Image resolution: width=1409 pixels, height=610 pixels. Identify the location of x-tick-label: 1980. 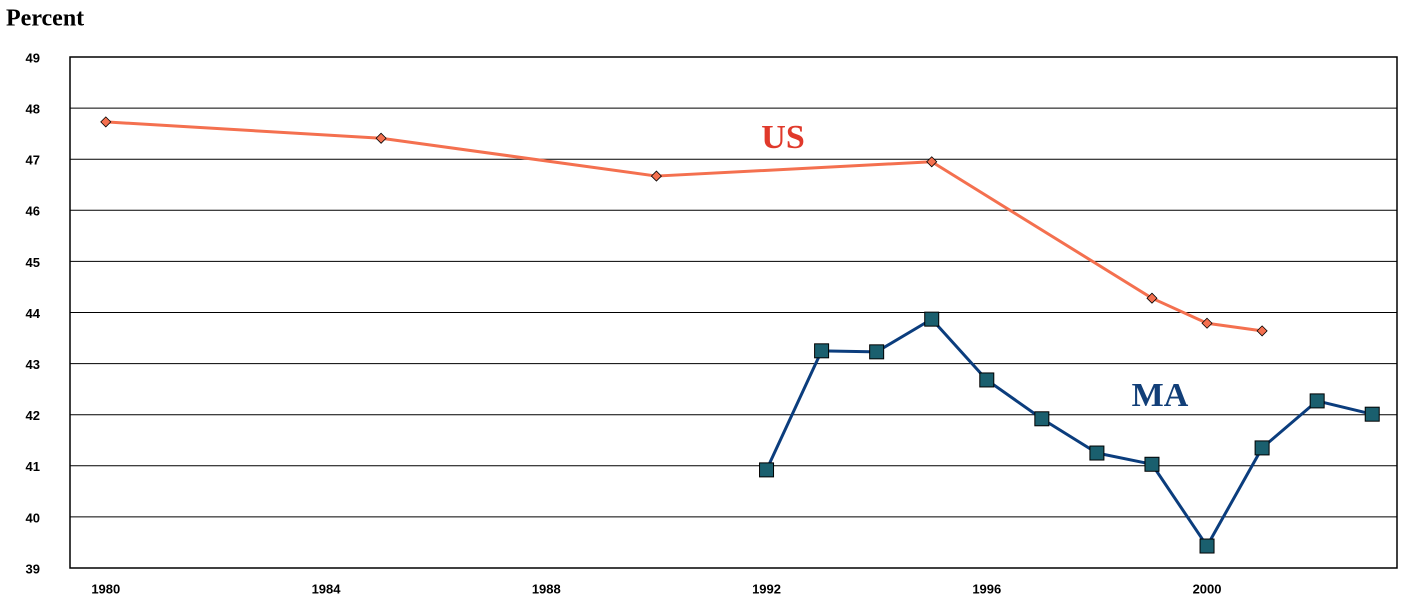
(105, 588).